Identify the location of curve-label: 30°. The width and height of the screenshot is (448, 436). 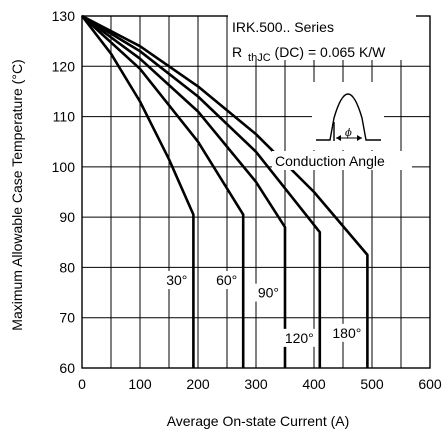
(176, 280).